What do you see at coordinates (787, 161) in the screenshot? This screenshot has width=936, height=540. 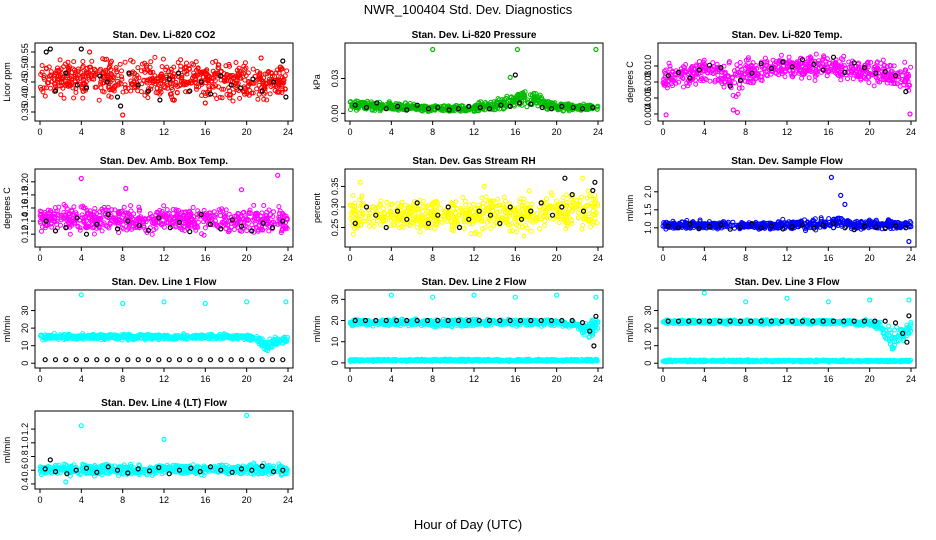 I see `panel-title: Stan. Dev. Sample Flow` at bounding box center [787, 161].